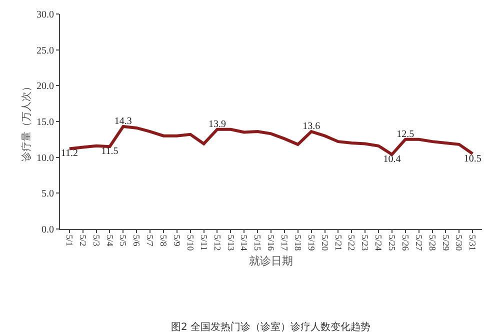  What do you see at coordinates (69, 240) in the screenshot?
I see `x-tick-label: 5/1` at bounding box center [69, 240].